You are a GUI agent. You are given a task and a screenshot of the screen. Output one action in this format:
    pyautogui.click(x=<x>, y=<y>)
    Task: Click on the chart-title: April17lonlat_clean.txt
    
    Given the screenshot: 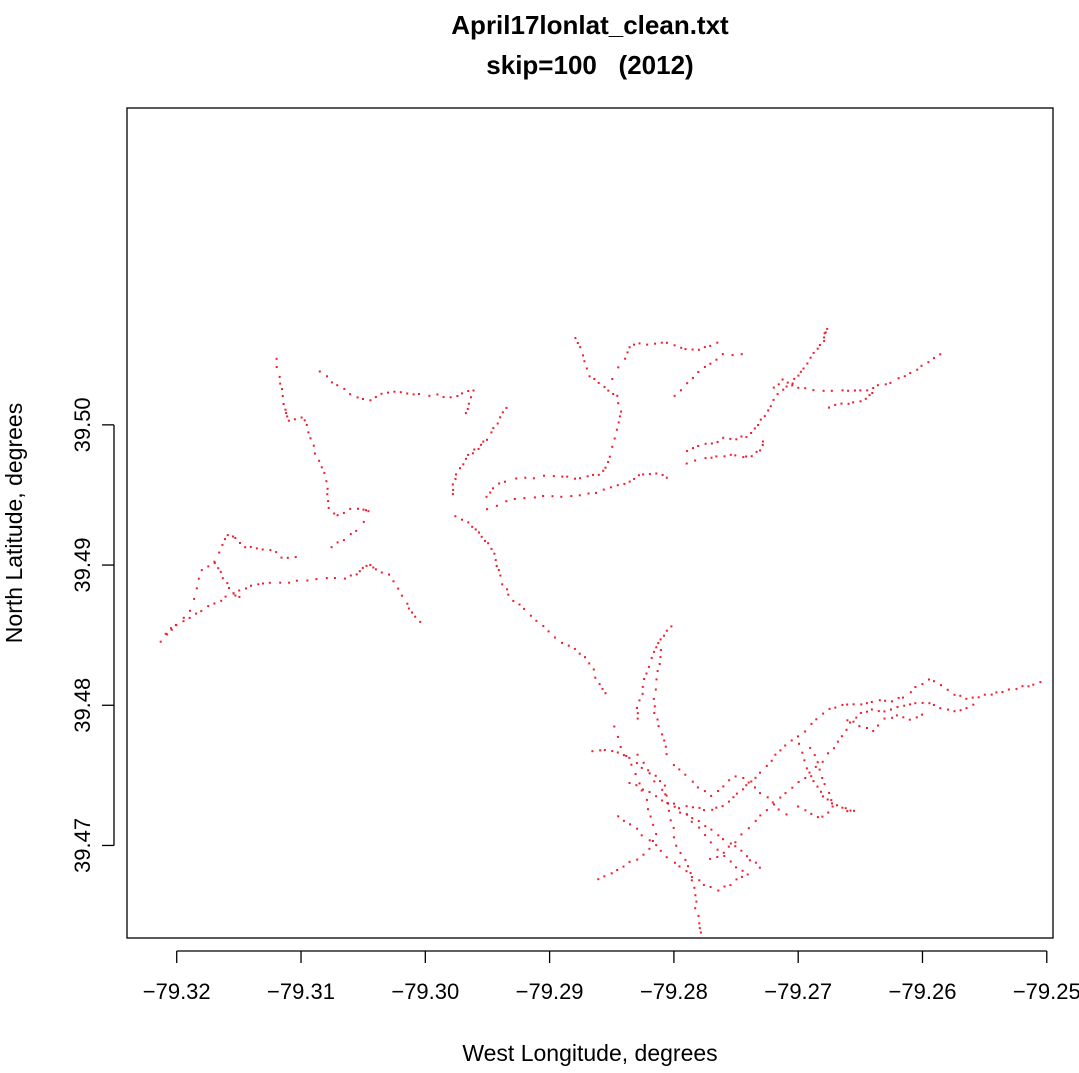 What is the action you would take?
    pyautogui.click(x=590, y=25)
    